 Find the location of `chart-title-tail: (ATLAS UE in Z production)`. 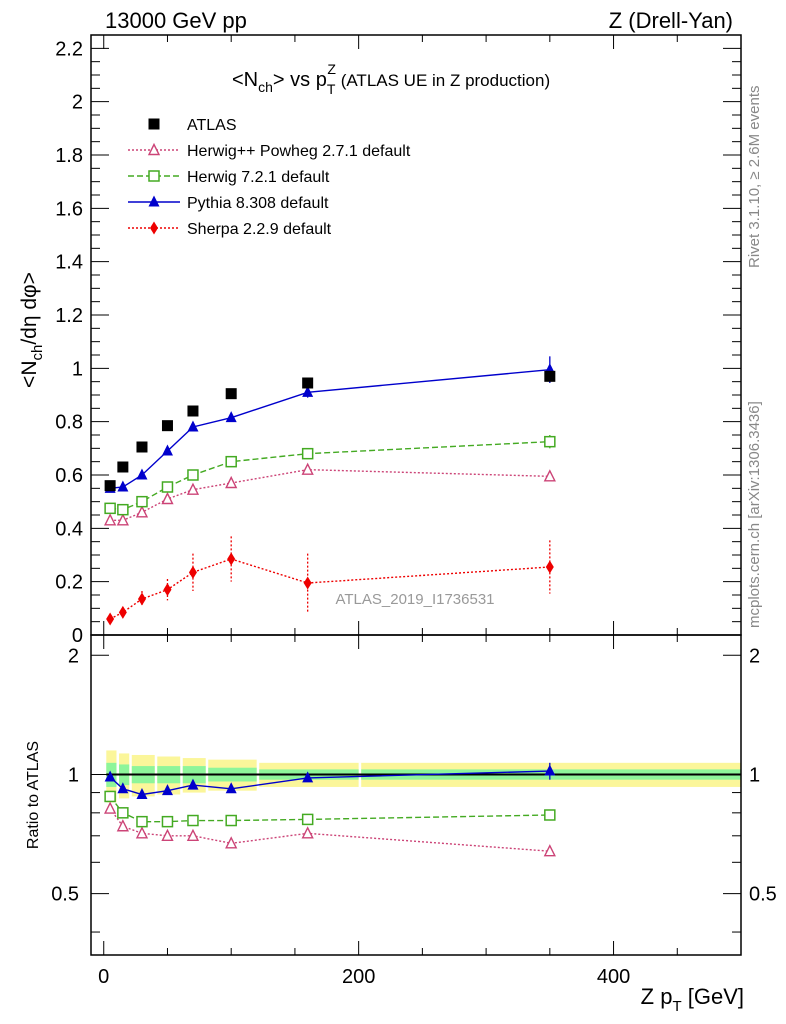

chart-title-tail: (ATLAS UE in Z production) is located at coordinates (443, 80).